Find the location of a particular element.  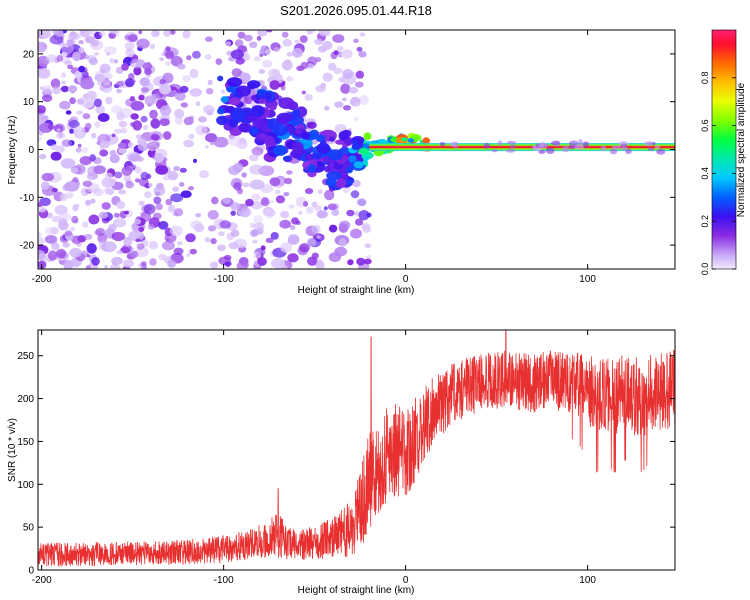

colorbar-label: Normalized spectral amplitude is located at coordinates (741, 149).